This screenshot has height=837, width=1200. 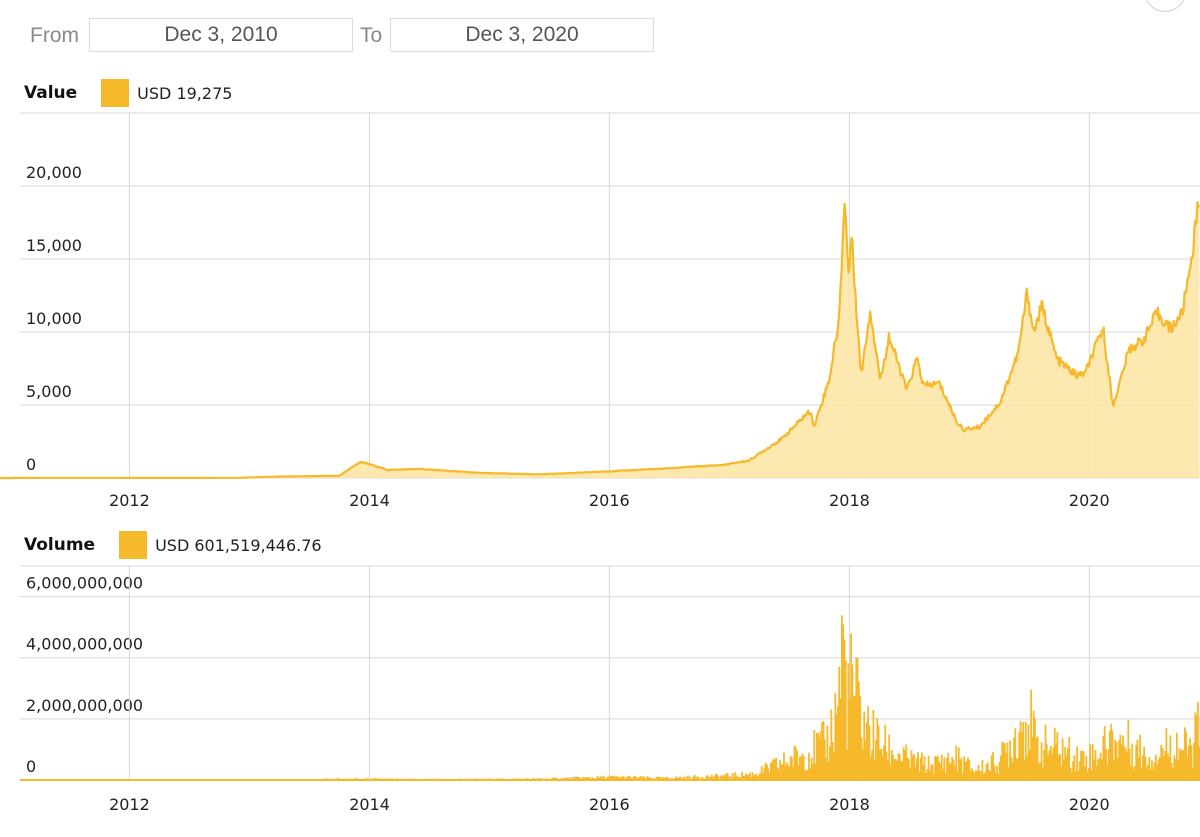 What do you see at coordinates (129, 804) in the screenshot?
I see `x-tick-label: 2012` at bounding box center [129, 804].